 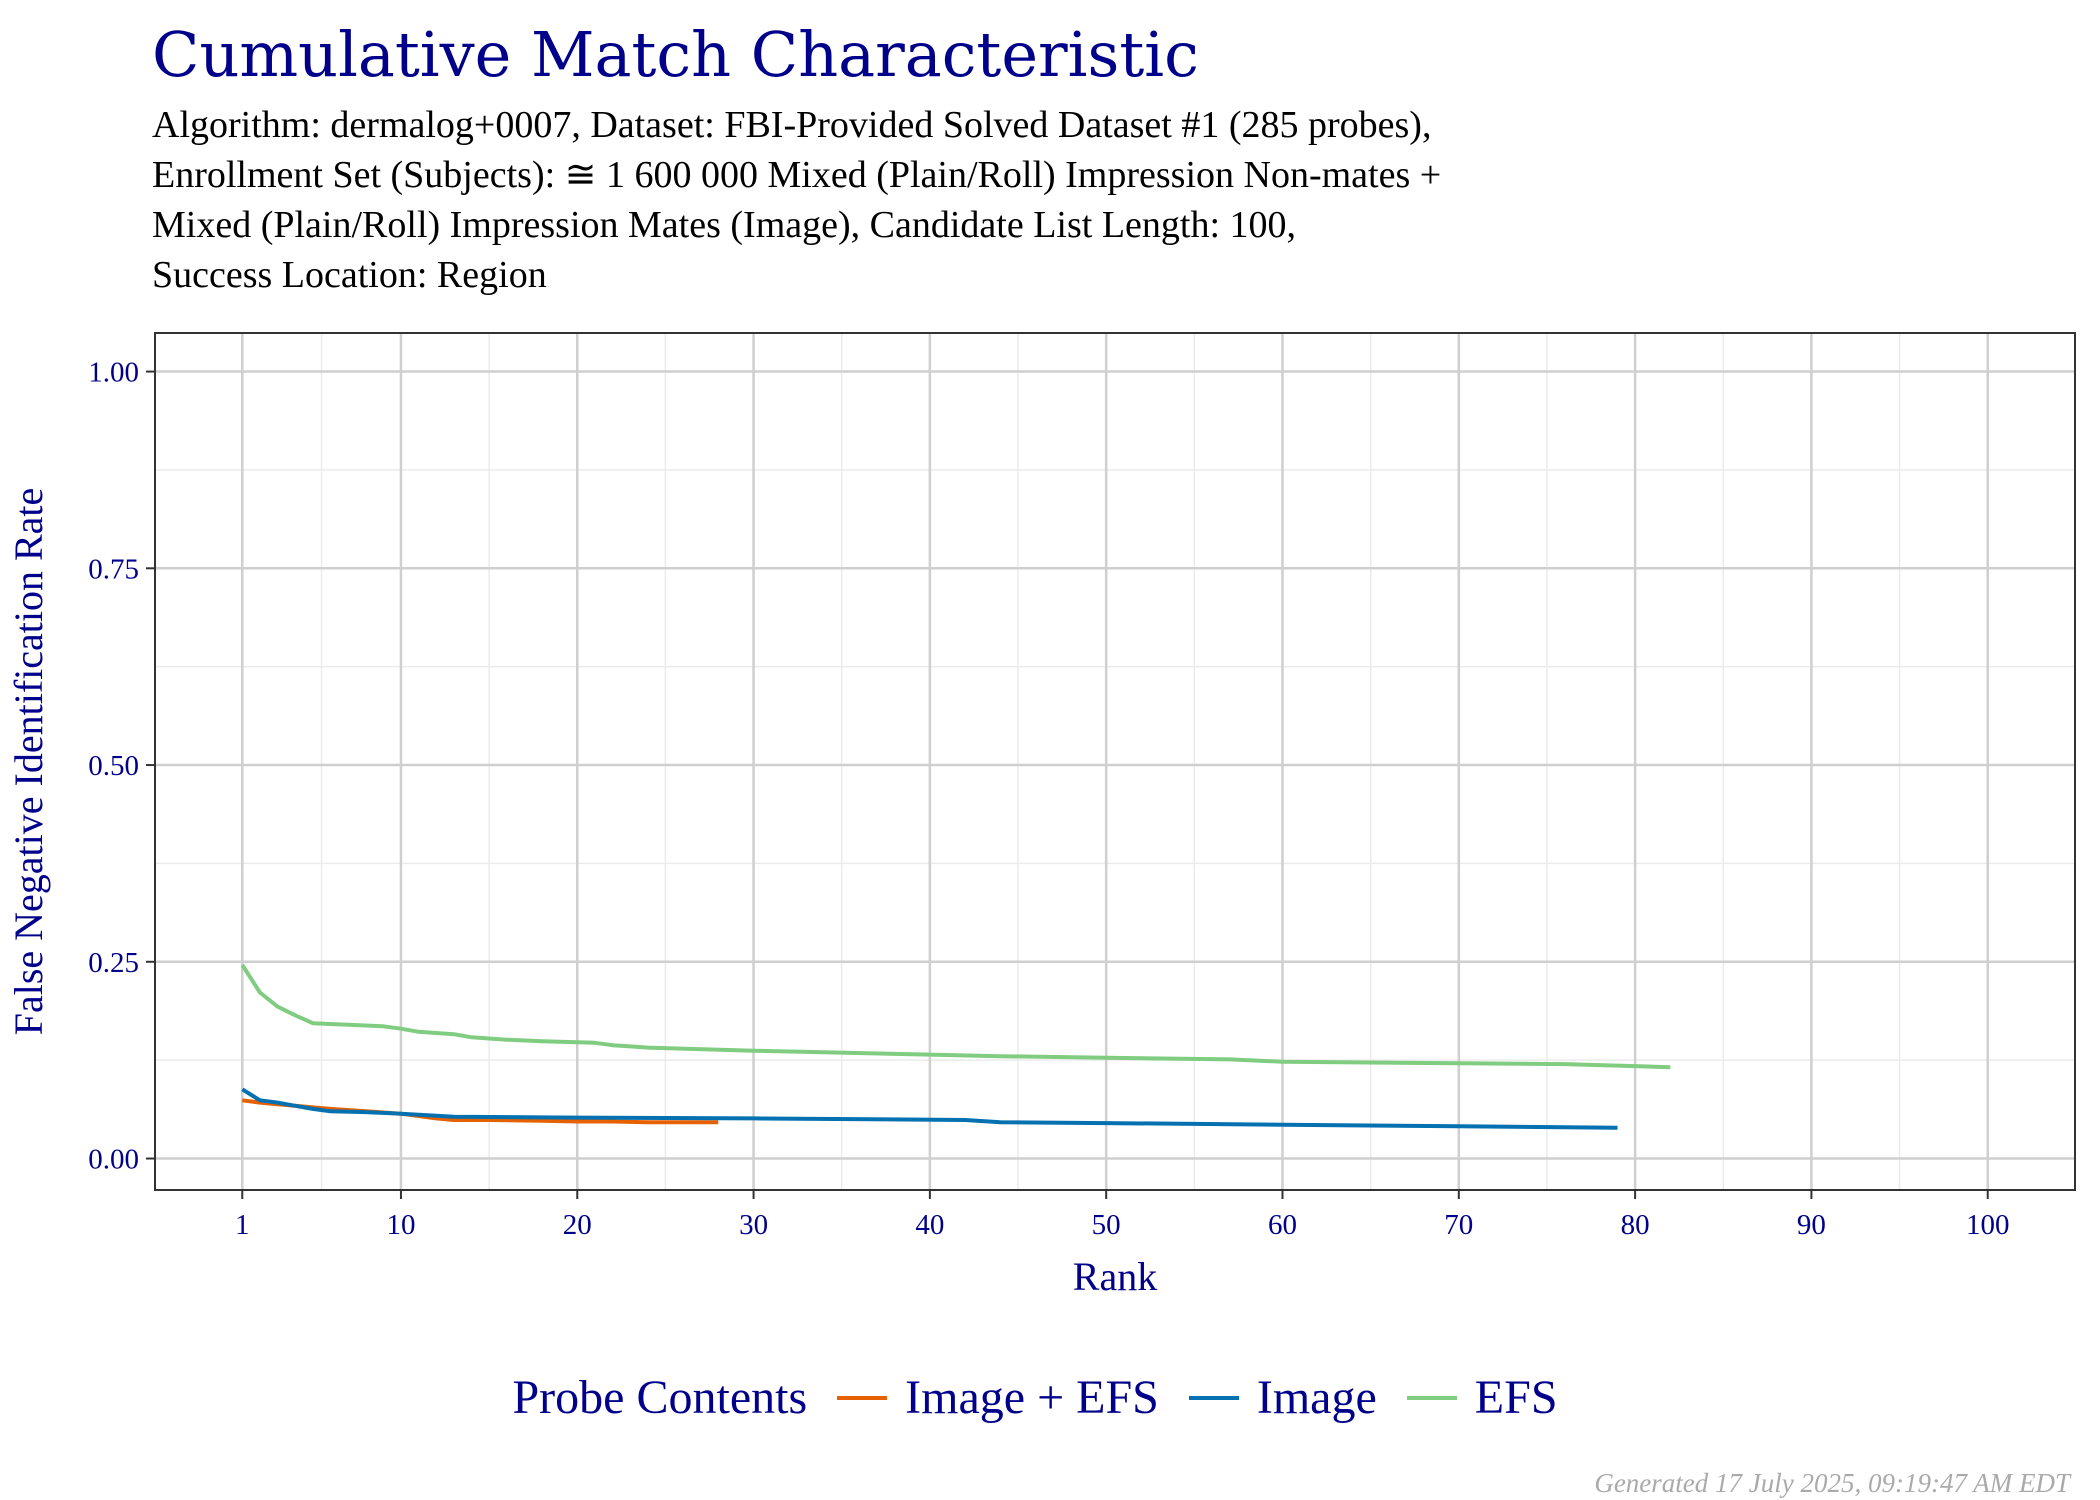 What do you see at coordinates (1635, 1225) in the screenshot?
I see `x-tick-label: 80` at bounding box center [1635, 1225].